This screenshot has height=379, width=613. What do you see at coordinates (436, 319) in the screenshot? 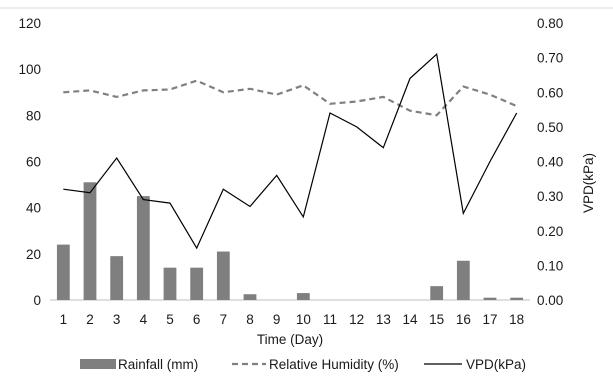
I see `x-axis-tick-label: 15` at bounding box center [436, 319].